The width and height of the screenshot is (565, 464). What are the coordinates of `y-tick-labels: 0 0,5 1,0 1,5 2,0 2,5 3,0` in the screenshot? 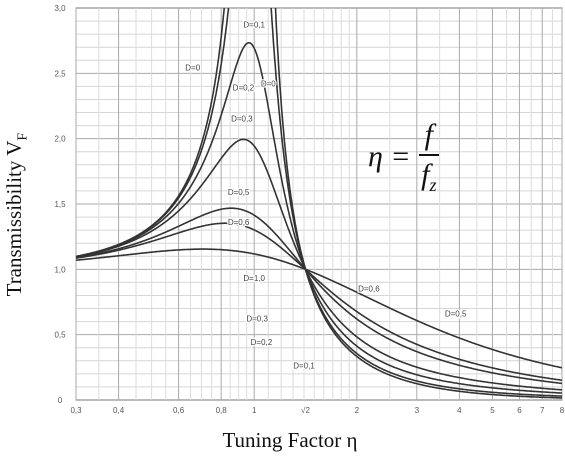 It's located at (60, 204).